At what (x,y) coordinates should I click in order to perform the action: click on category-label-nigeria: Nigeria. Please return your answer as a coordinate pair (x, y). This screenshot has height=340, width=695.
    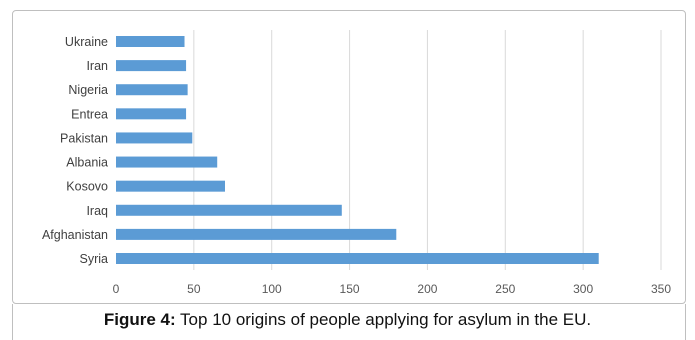
    Looking at the image, I should click on (88, 90).